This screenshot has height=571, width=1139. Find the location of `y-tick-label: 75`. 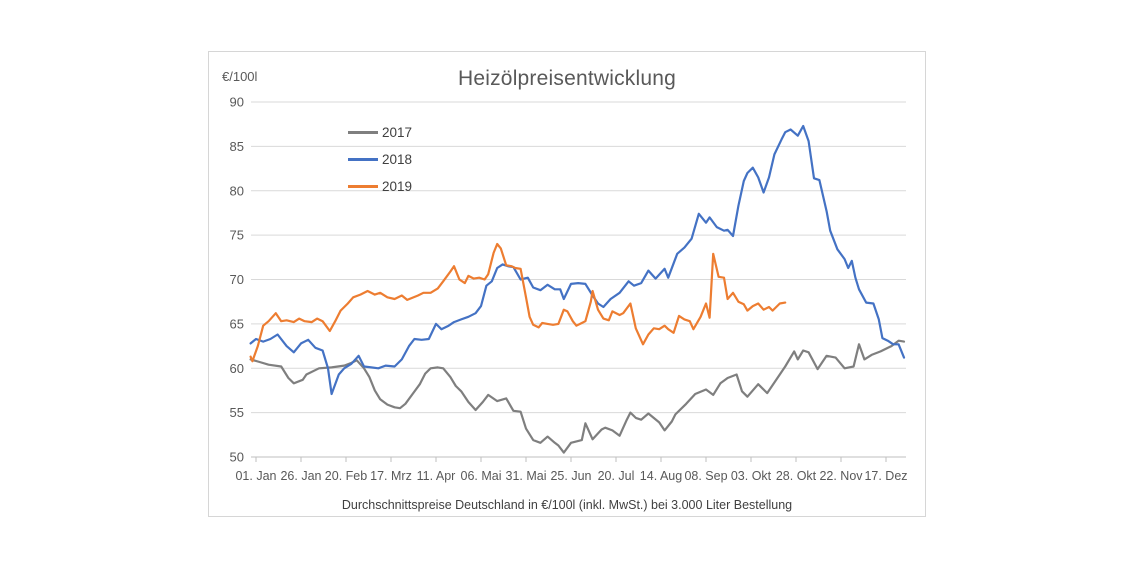

y-tick-label: 75 is located at coordinates (237, 235).